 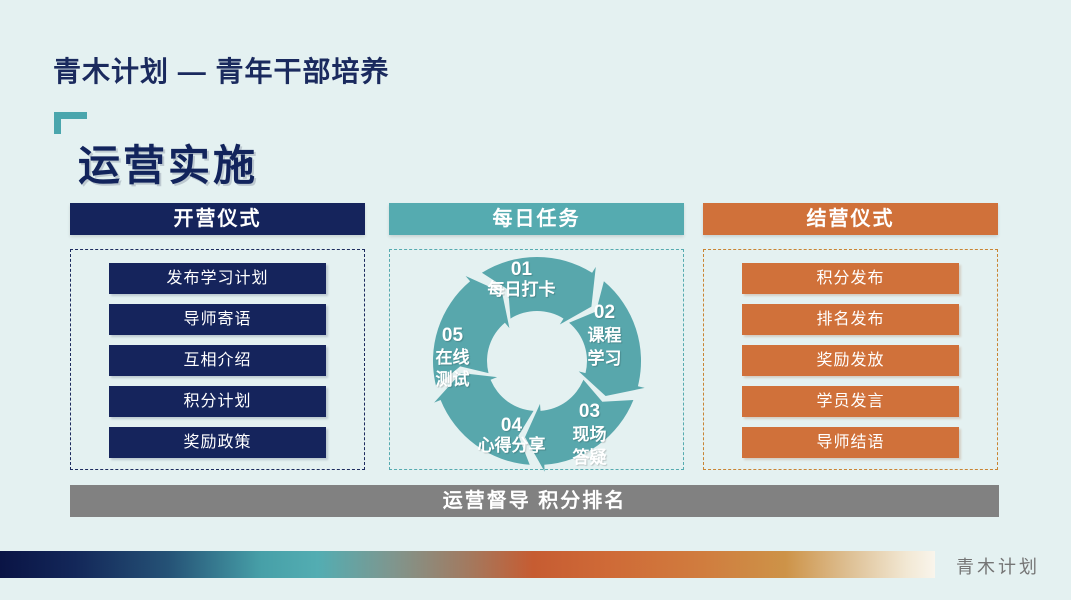 What do you see at coordinates (536, 219) in the screenshot?
I see `column-daily-header: 每日任务` at bounding box center [536, 219].